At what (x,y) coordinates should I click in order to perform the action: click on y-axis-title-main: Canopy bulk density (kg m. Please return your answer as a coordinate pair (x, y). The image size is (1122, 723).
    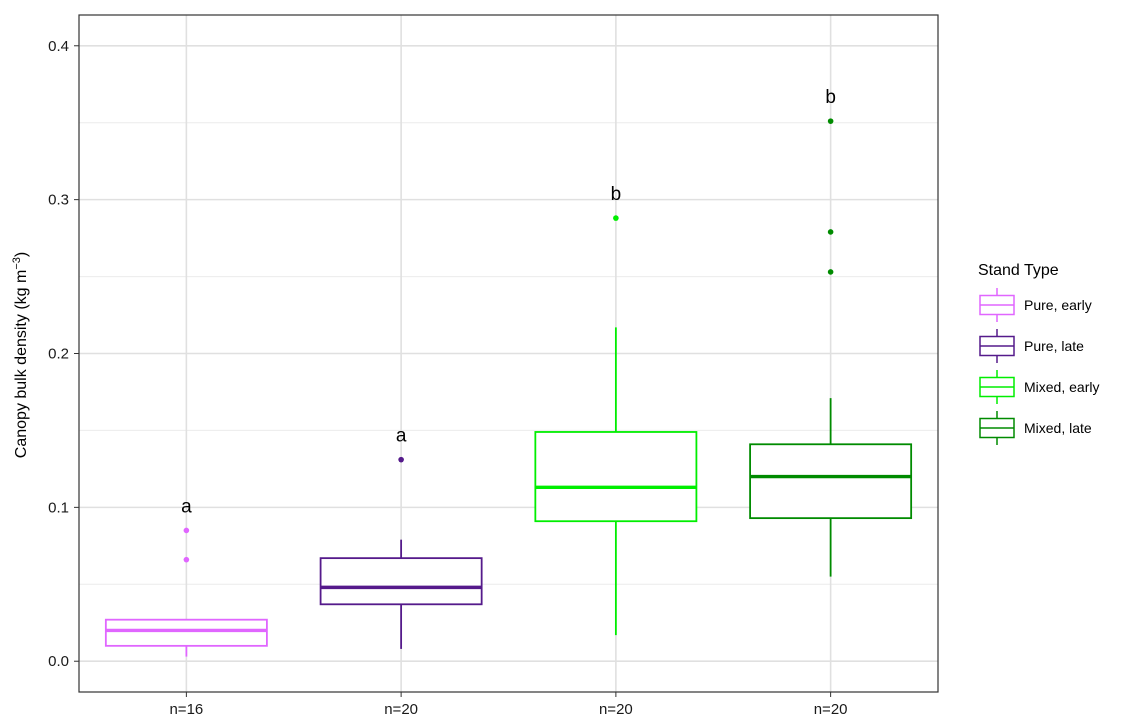
    Looking at the image, I should click on (21, 364).